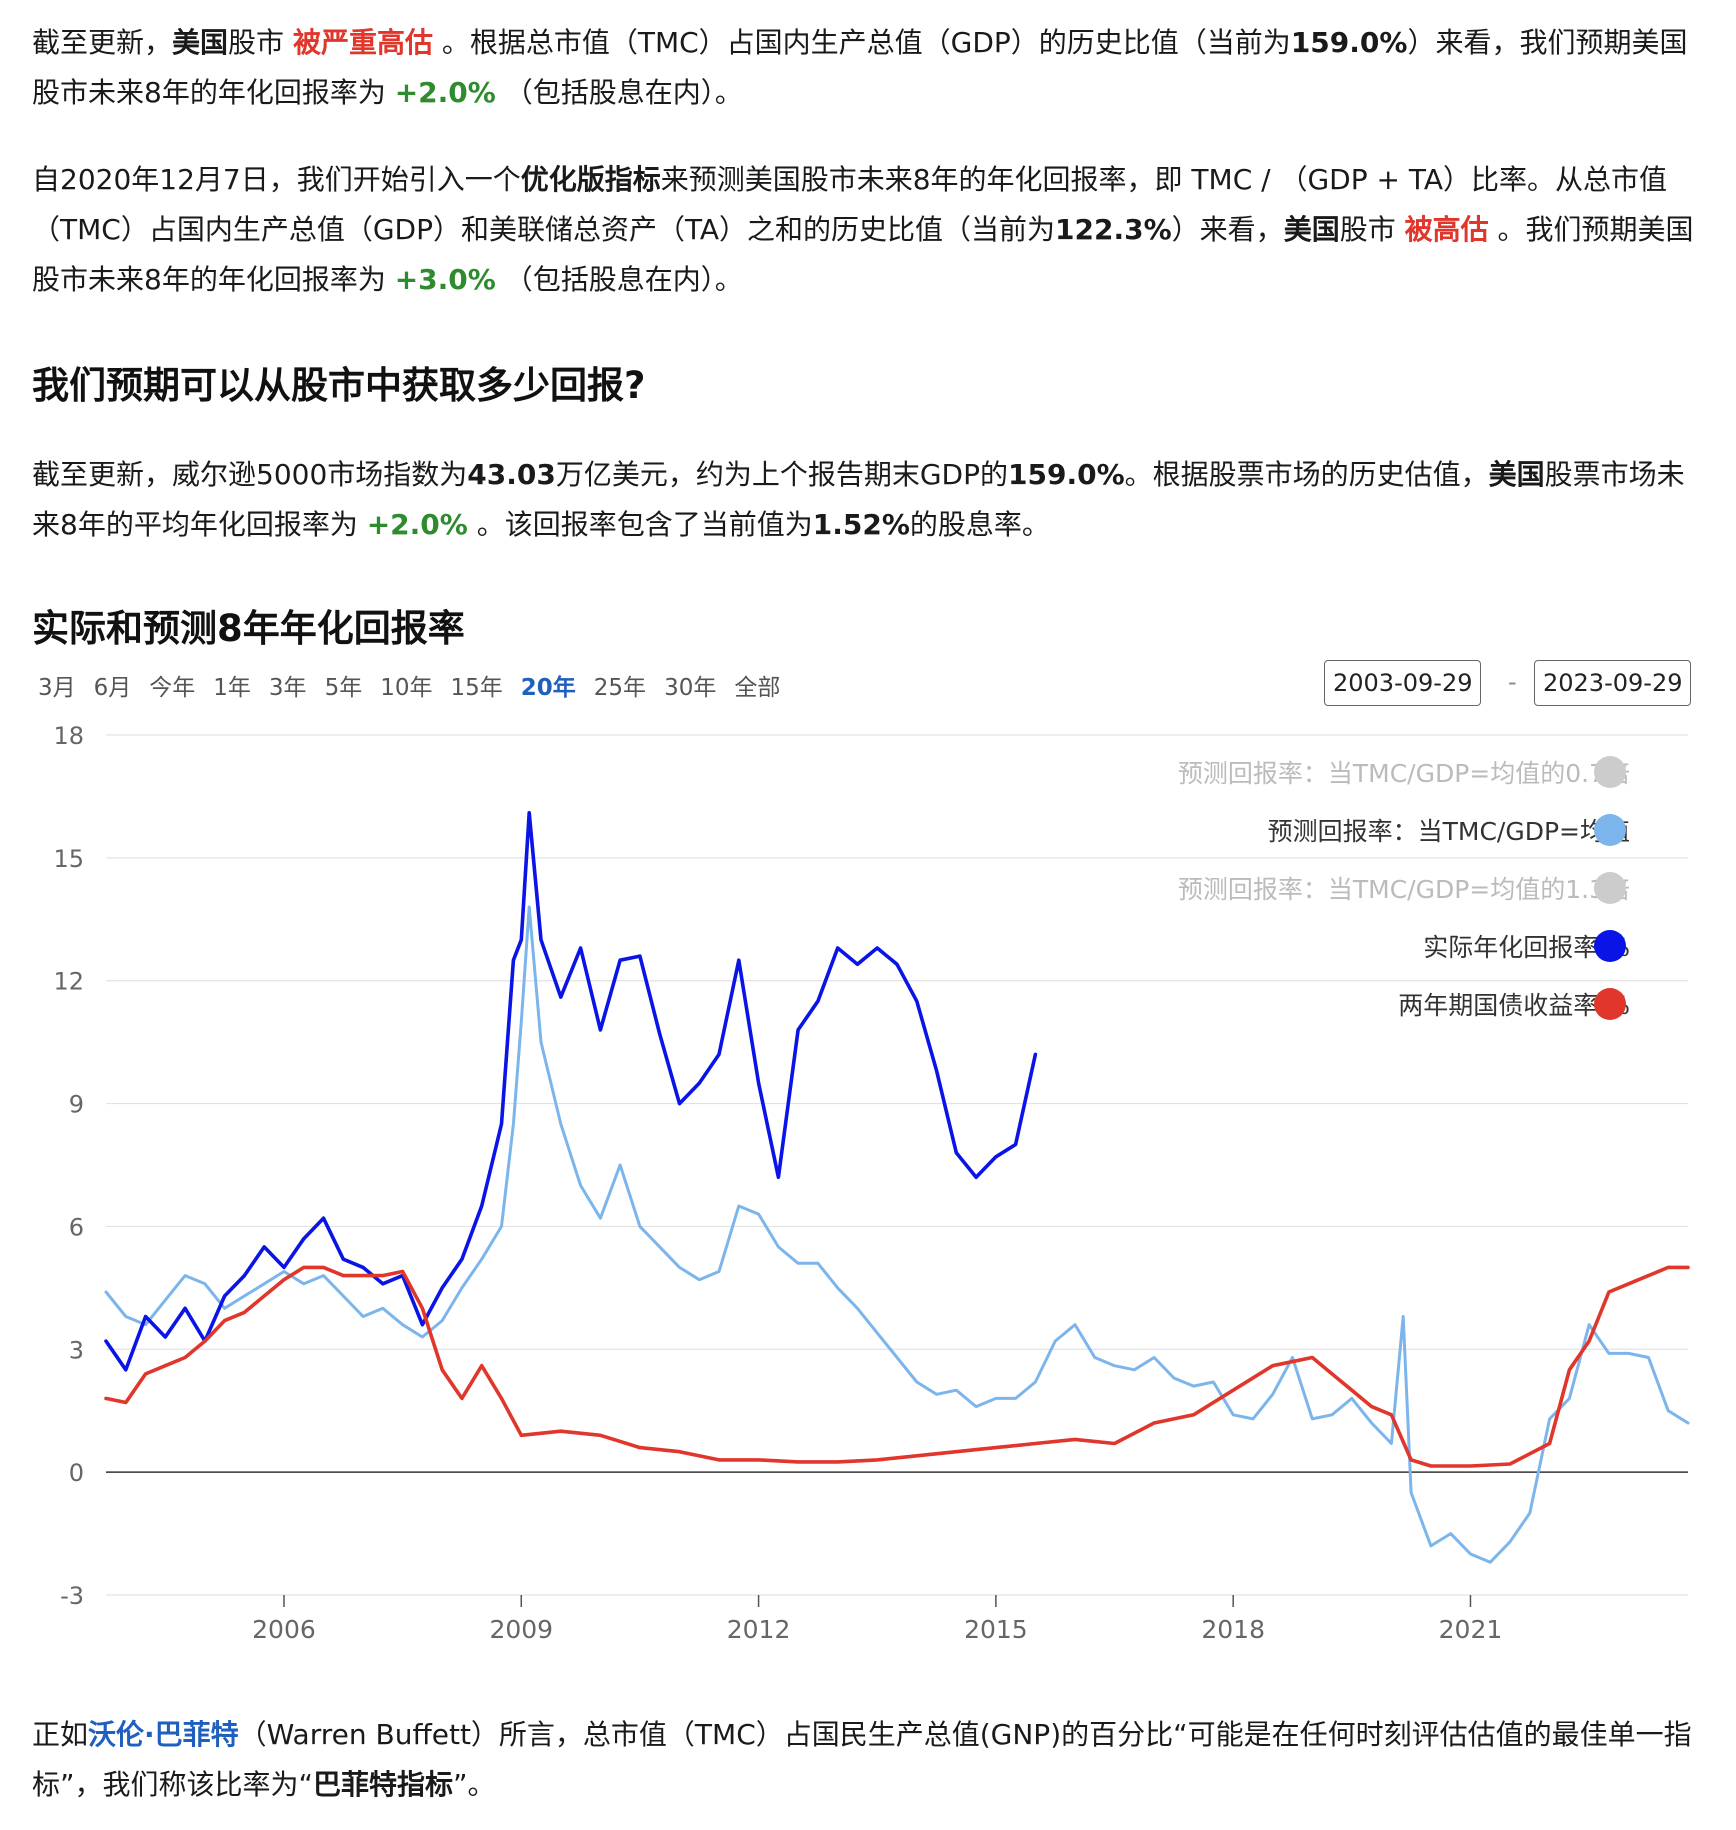 Image resolution: width=1736 pixels, height=1830 pixels. Describe the element at coordinates (1403, 889) in the screenshot. I see `legend-item-2: 预测回报率：当TMC/GDP=均值的1.3倍` at that location.